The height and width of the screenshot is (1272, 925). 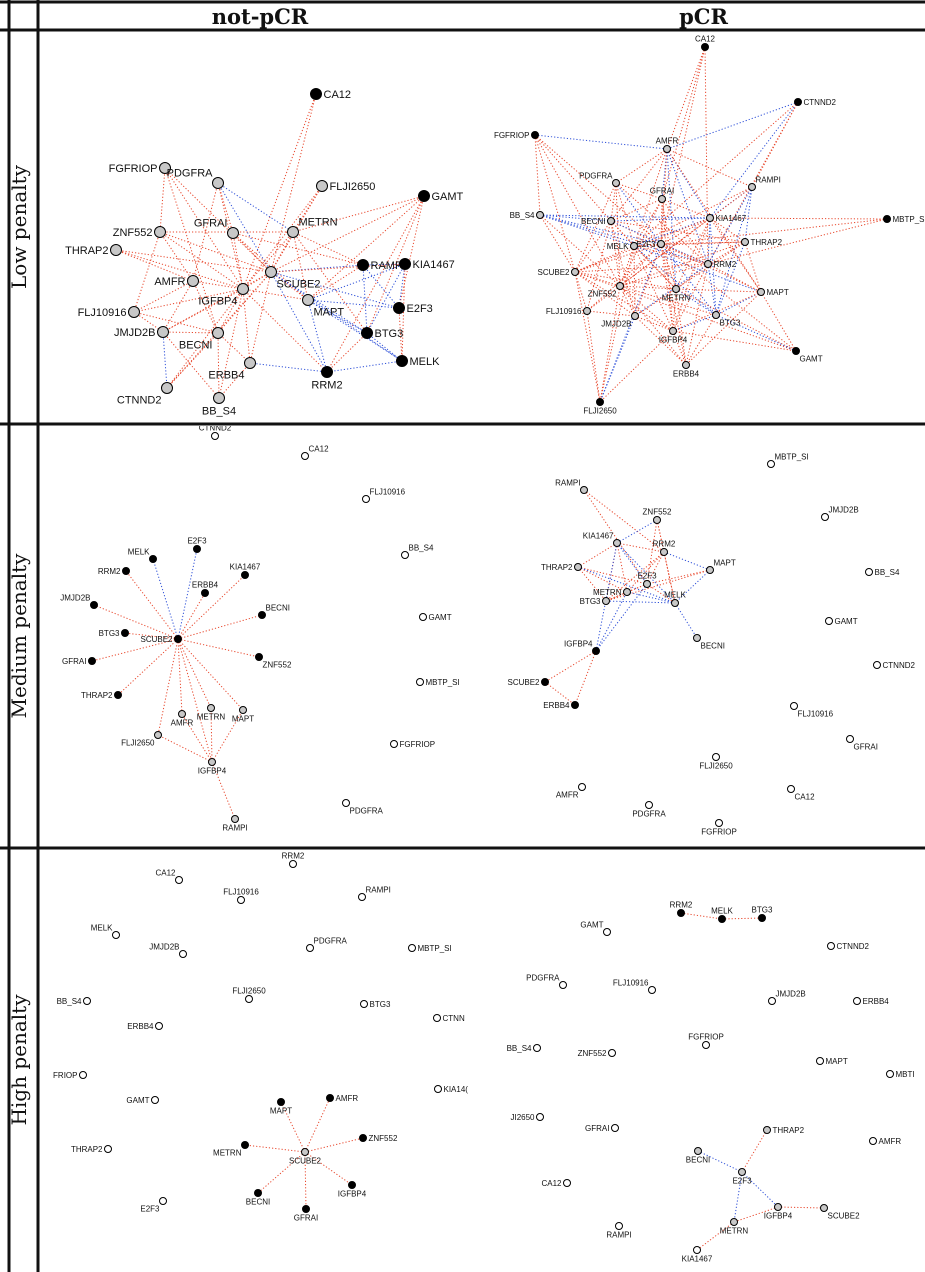 I want to click on network-edge-becni-jmjd2b, so click(x=623, y=268).